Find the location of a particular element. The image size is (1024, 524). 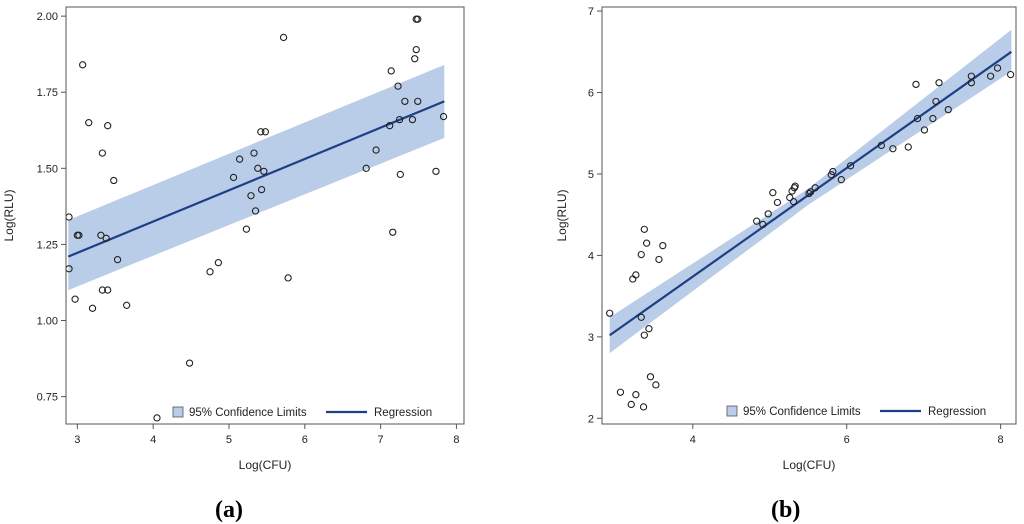

y-tick-label: 1.00 is located at coordinates (47, 322).